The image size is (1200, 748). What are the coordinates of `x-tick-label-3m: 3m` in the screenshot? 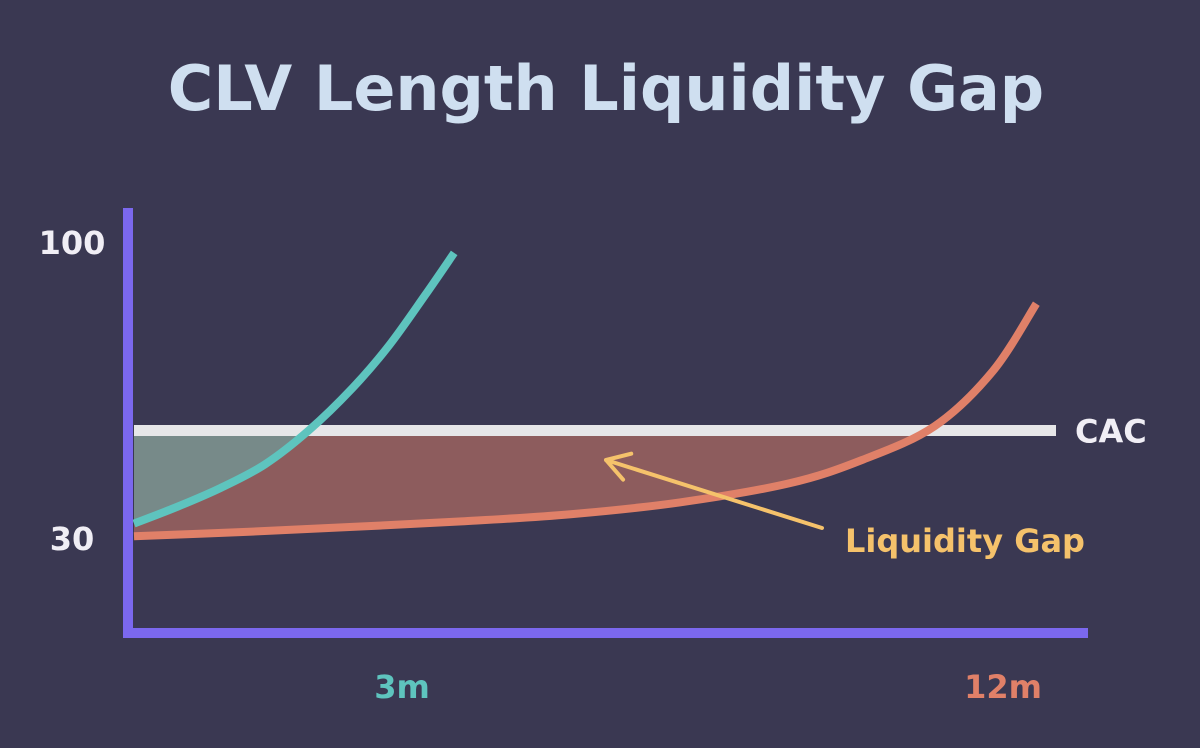 It's located at (402, 687).